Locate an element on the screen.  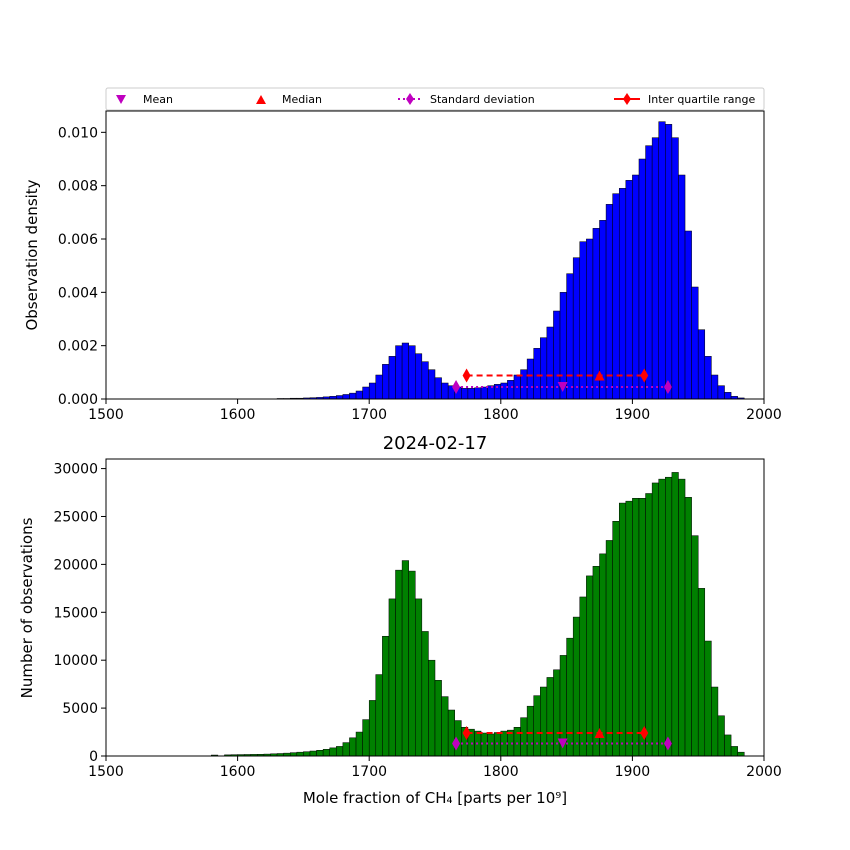
legend-std-marker is located at coordinates (410, 99).